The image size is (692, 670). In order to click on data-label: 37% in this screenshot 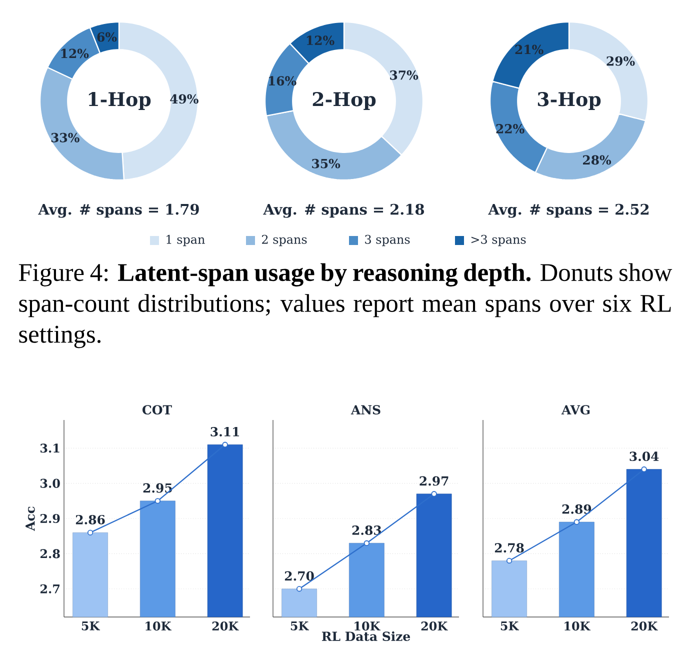, I will do `click(404, 75)`.